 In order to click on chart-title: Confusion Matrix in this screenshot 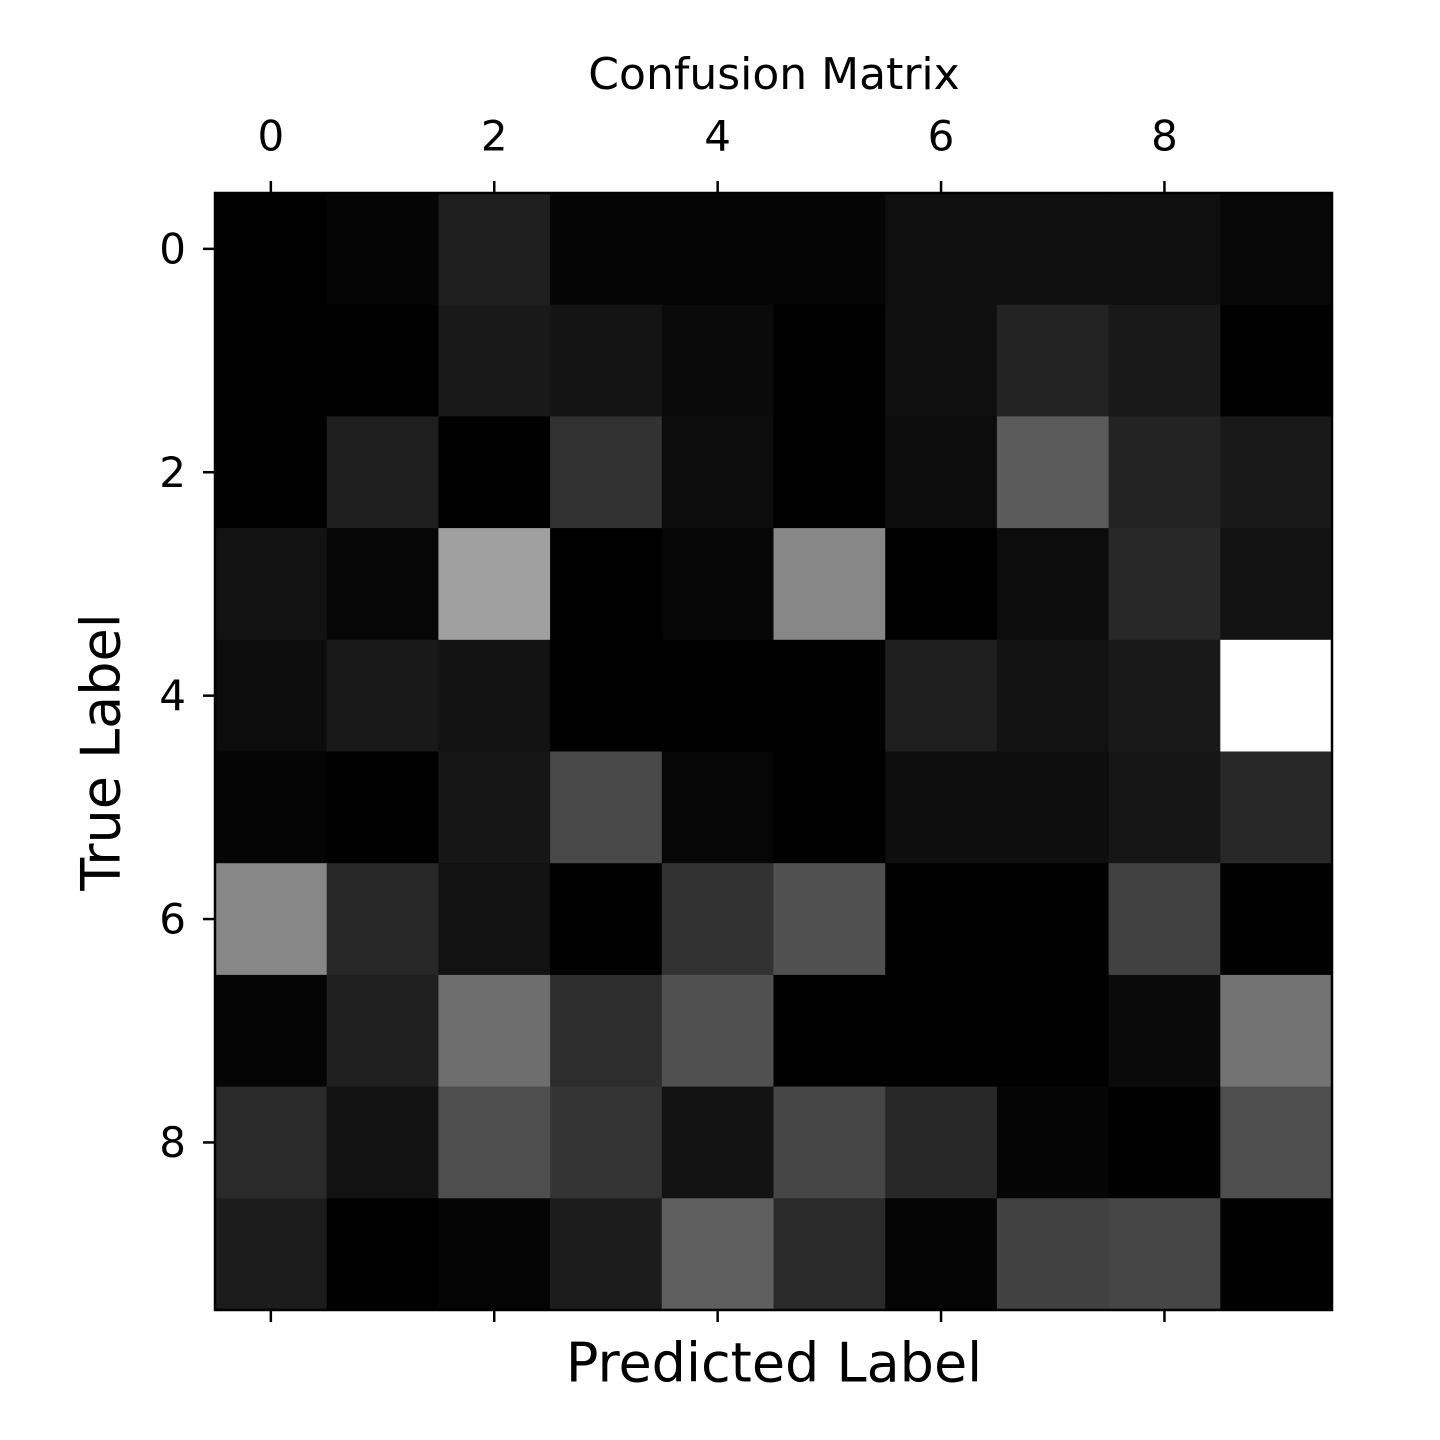, I will do `click(773, 74)`.